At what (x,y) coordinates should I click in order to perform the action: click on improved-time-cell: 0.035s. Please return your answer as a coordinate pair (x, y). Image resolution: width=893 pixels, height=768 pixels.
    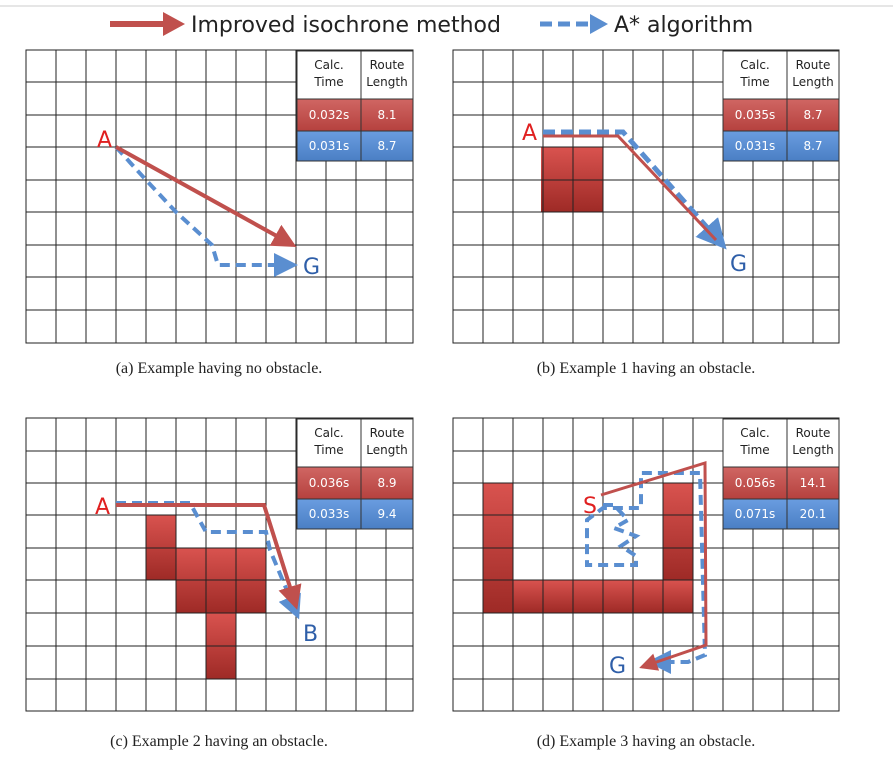
    Looking at the image, I should click on (755, 115).